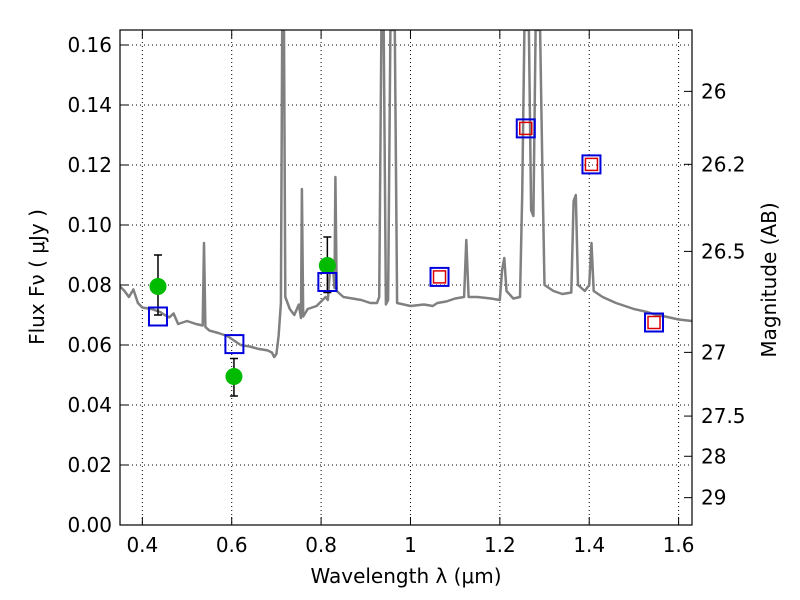 The image size is (800, 600). What do you see at coordinates (769, 279) in the screenshot?
I see `y2-axis-label: Magnitude (AB)` at bounding box center [769, 279].